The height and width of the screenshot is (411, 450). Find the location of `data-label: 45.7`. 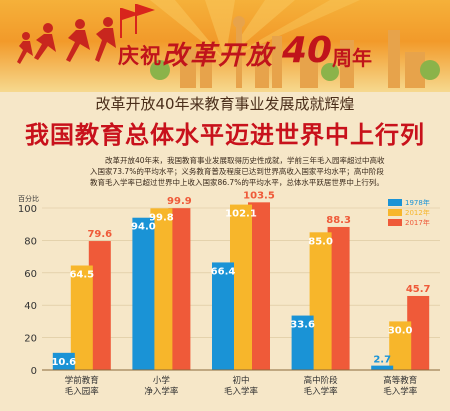

data-label: 45.7 is located at coordinates (418, 289).